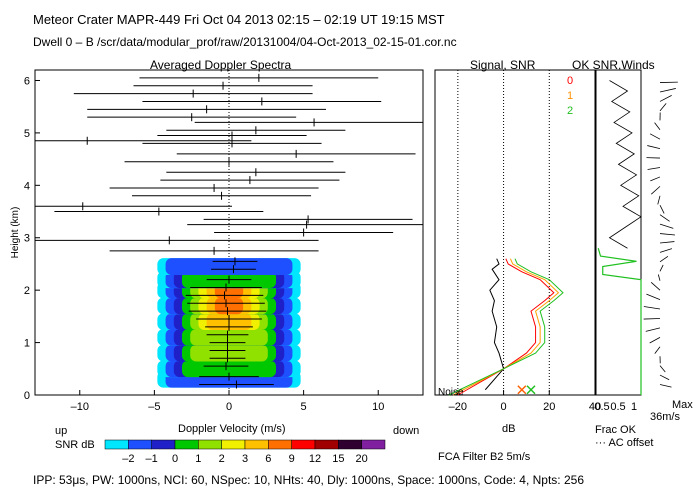 The height and width of the screenshot is (500, 700). What do you see at coordinates (128, 459) in the screenshot?
I see `colorbar-tick-label: –2` at bounding box center [128, 459].